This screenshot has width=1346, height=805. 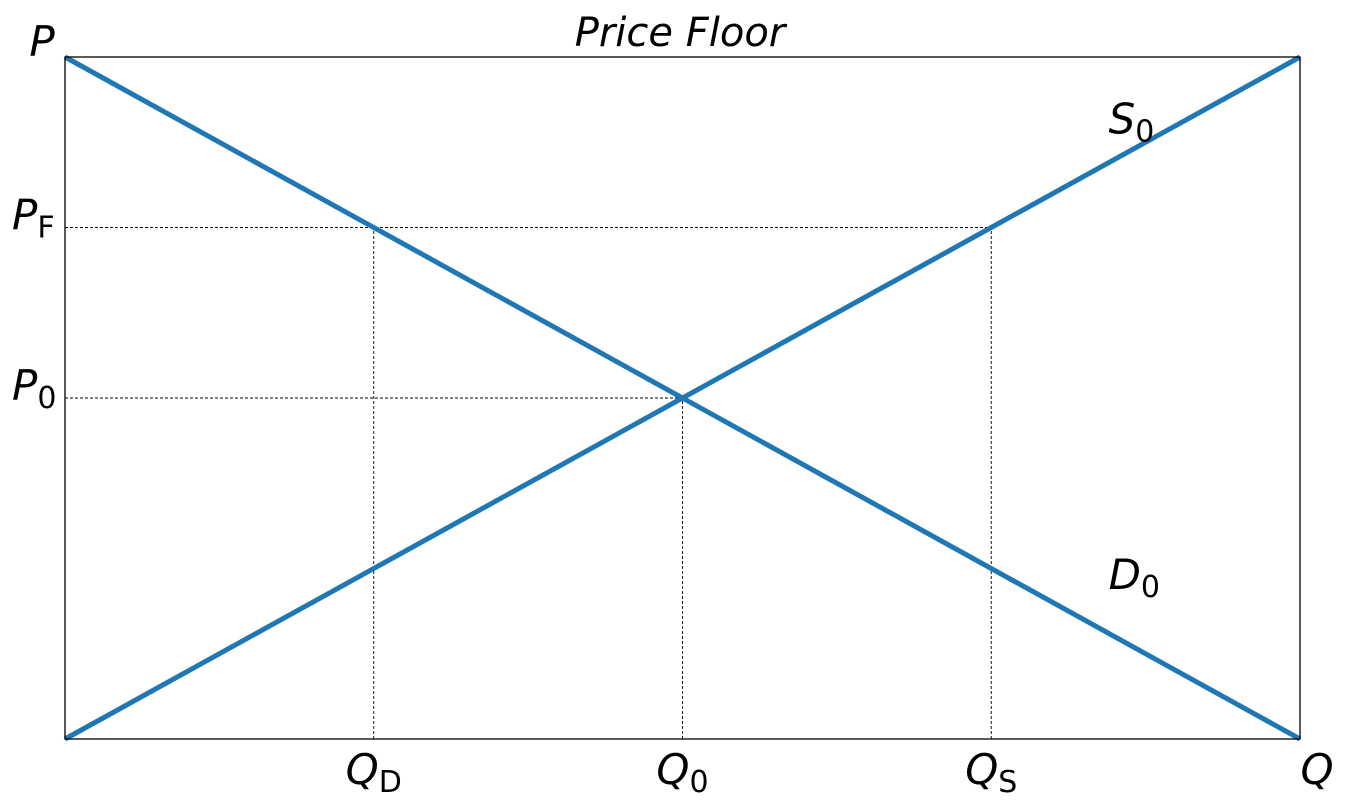 I want to click on curve-label-s0: S0, so click(x=1132, y=122).